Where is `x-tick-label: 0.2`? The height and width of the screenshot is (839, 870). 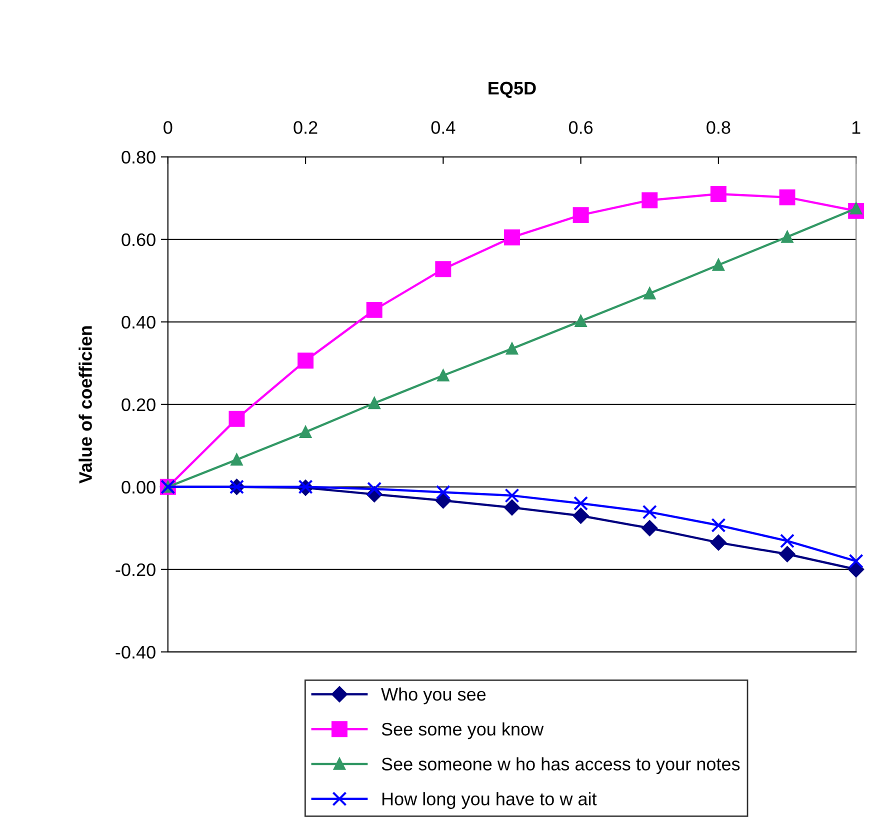
x-tick-label: 0.2 is located at coordinates (306, 127).